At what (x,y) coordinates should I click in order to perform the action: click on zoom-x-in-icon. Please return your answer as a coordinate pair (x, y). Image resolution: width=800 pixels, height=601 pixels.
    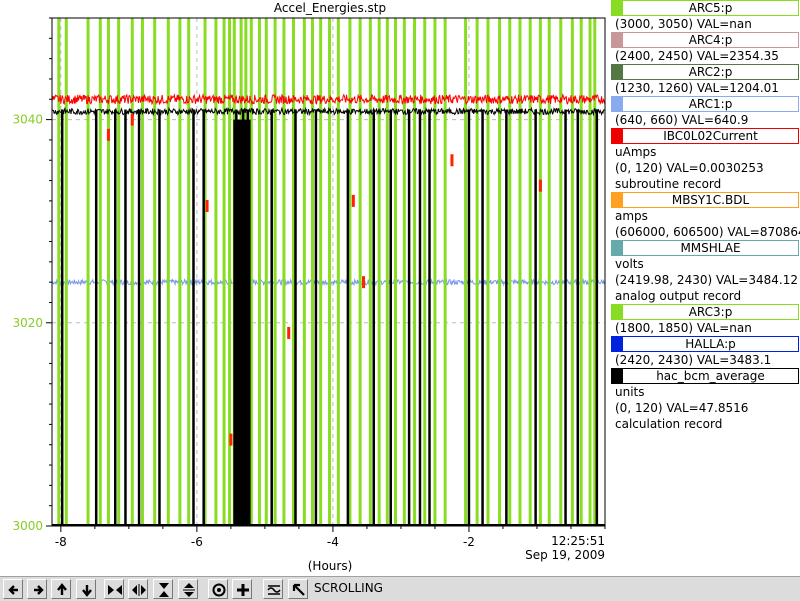
    Looking at the image, I should click on (115, 590).